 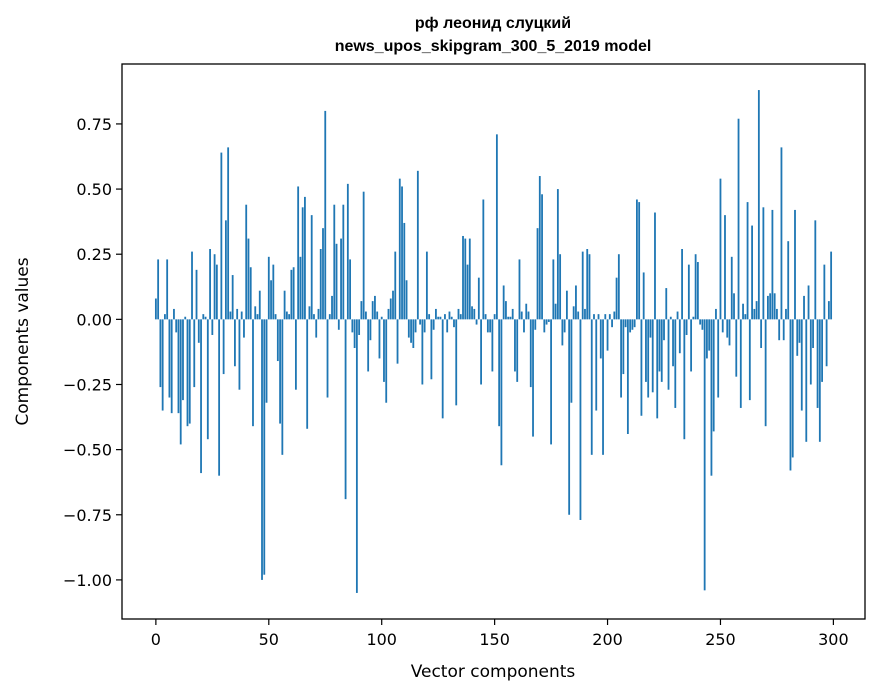 I want to click on x-axis-label: Vector components, so click(x=493, y=672).